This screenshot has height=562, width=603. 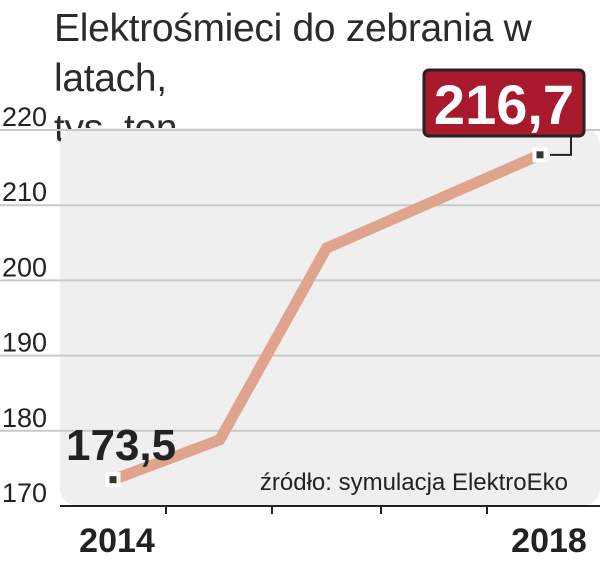 I want to click on y-tick-label-190: 190, so click(x=24, y=343).